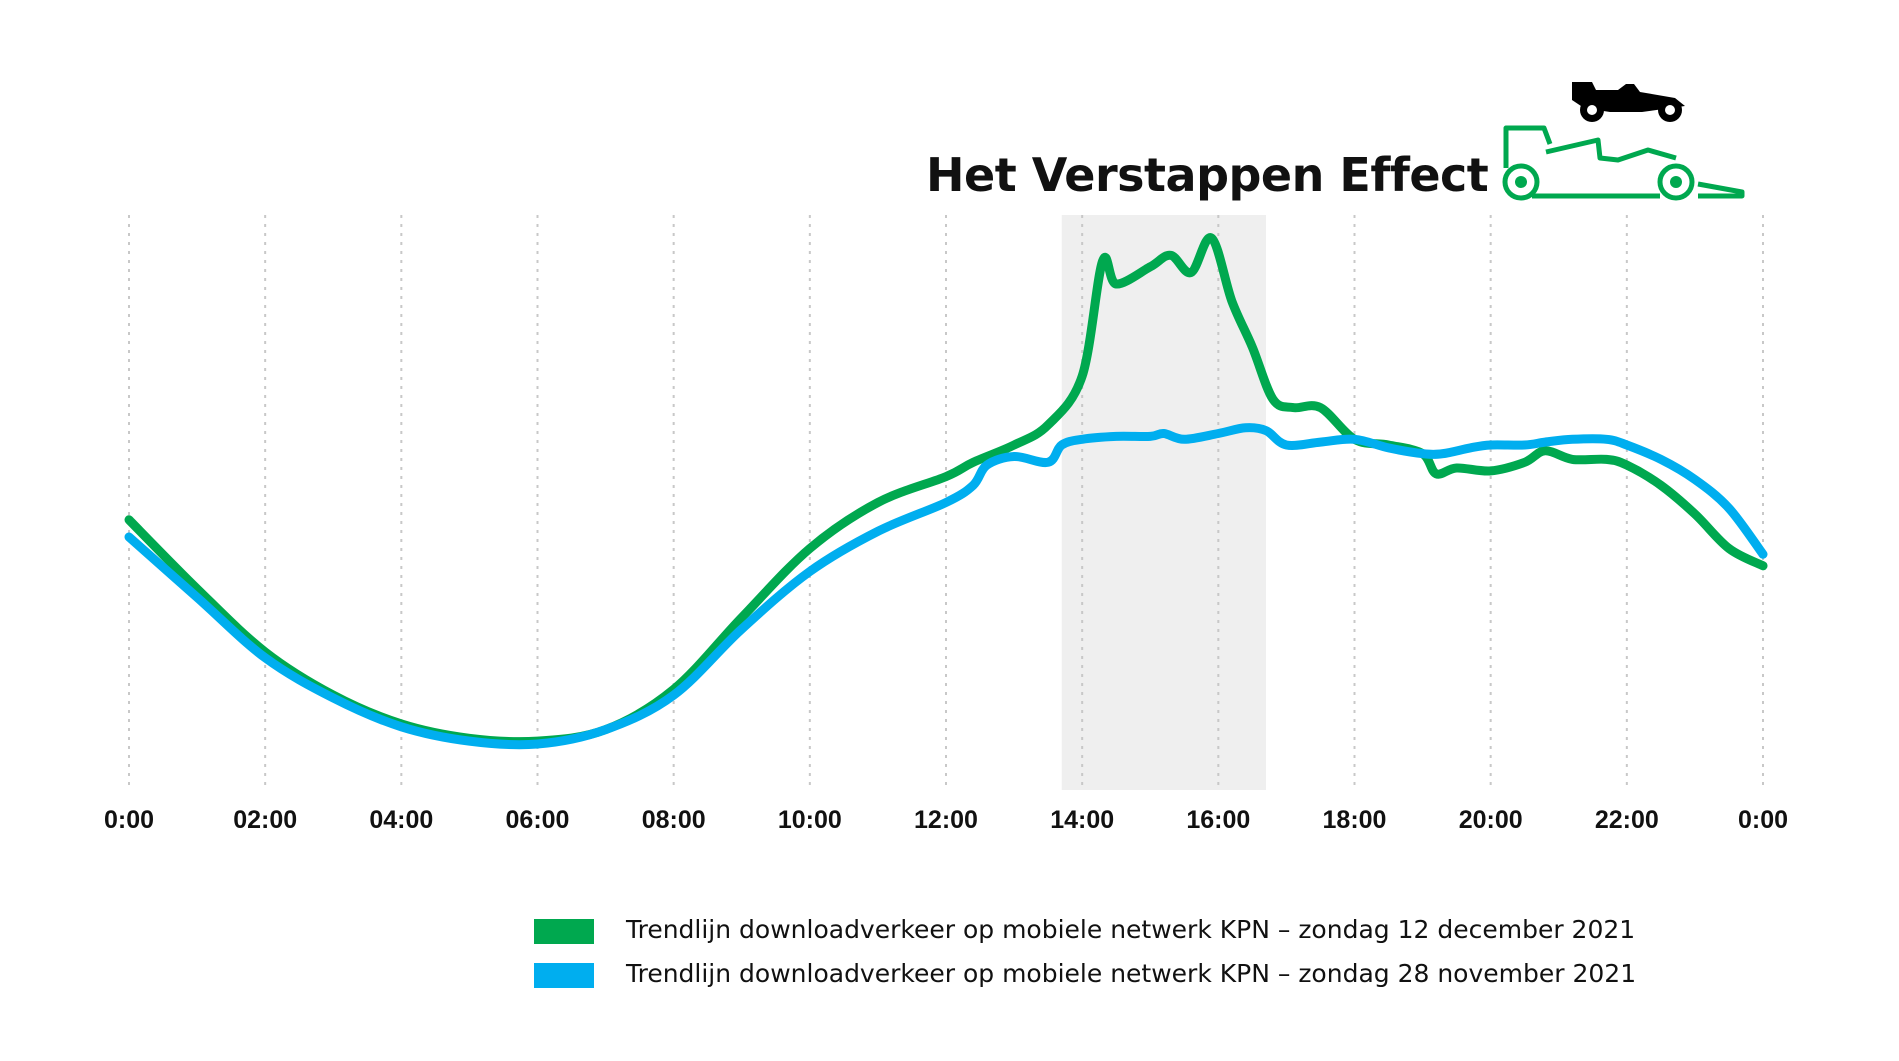 Image resolution: width=1899 pixels, height=1061 pixels. What do you see at coordinates (265, 820) in the screenshot?
I see `x-tick-label: 02:00` at bounding box center [265, 820].